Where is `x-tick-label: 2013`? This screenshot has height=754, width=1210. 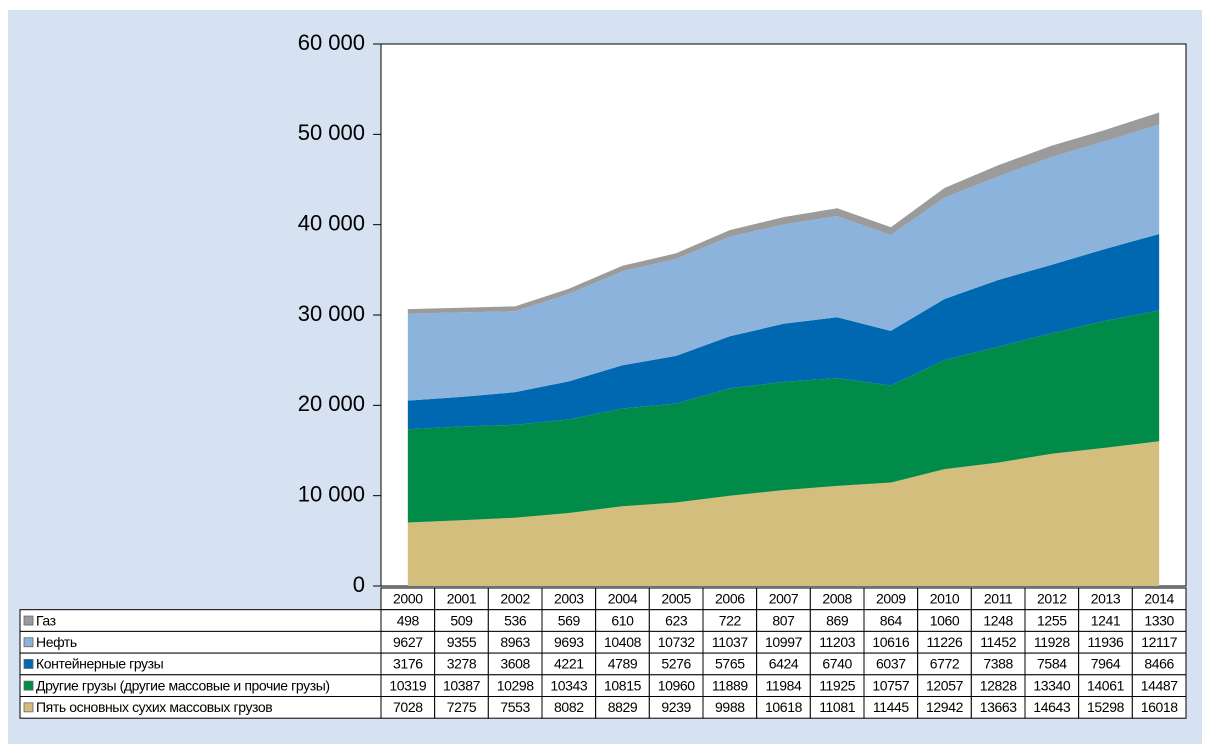
x-tick-label: 2013 is located at coordinates (1106, 599).